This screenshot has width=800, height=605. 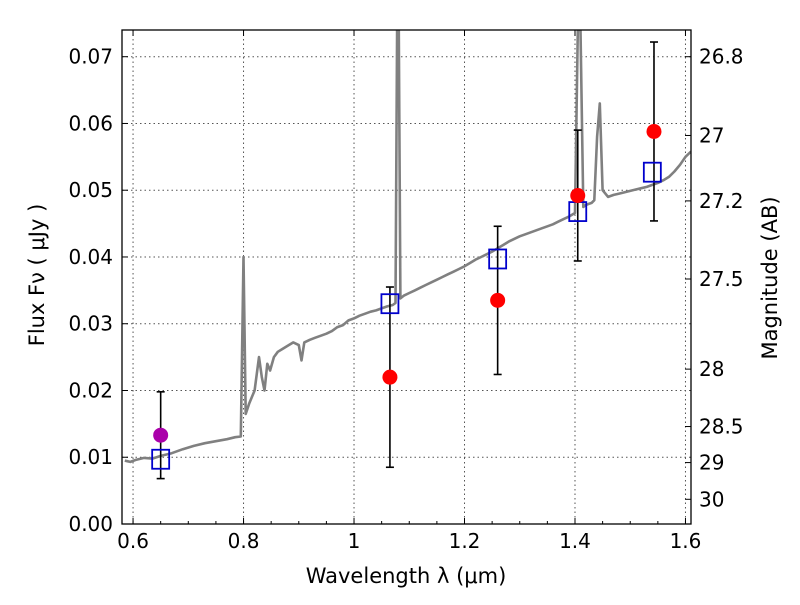 I want to click on right-tick-label: 27.2, so click(x=721, y=201).